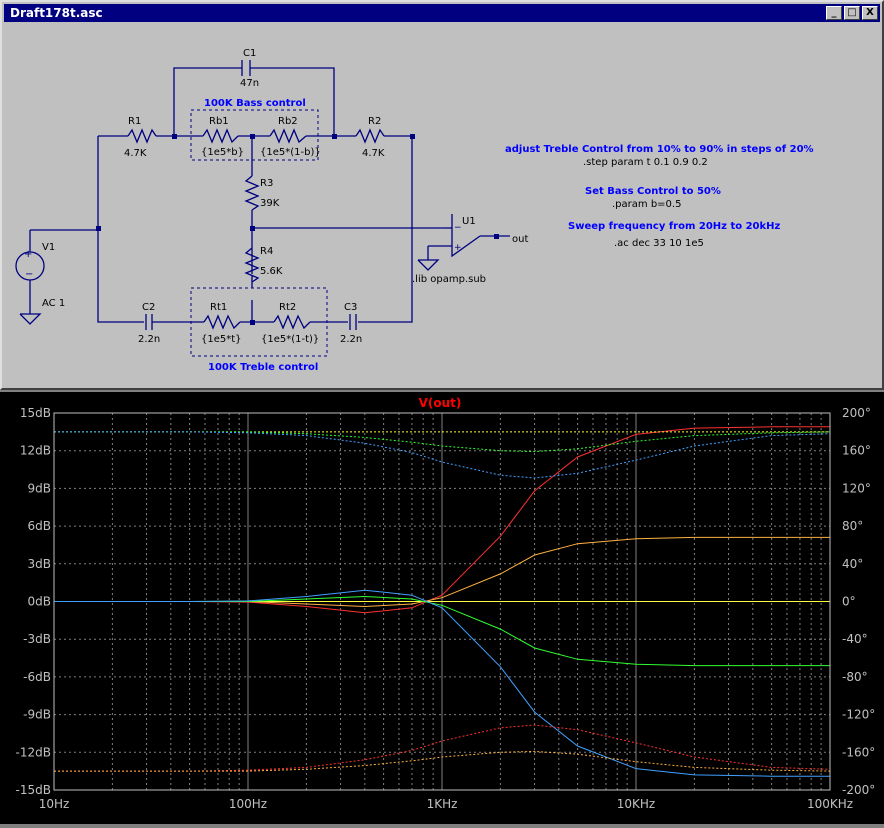 The height and width of the screenshot is (828, 884). I want to click on r2-name: R2, so click(374, 121).